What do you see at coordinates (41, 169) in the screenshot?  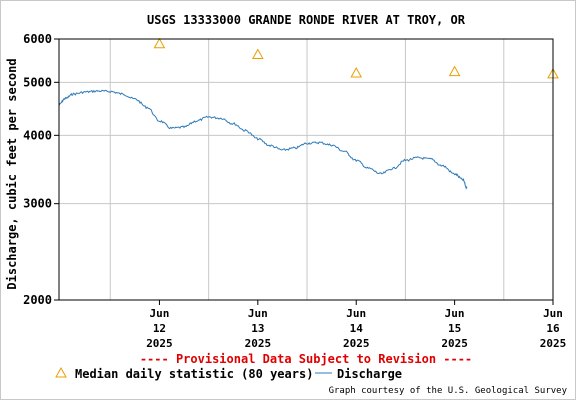 I see `y-axis-ticks: 2000 3000 4000 5000 6000` at bounding box center [41, 169].